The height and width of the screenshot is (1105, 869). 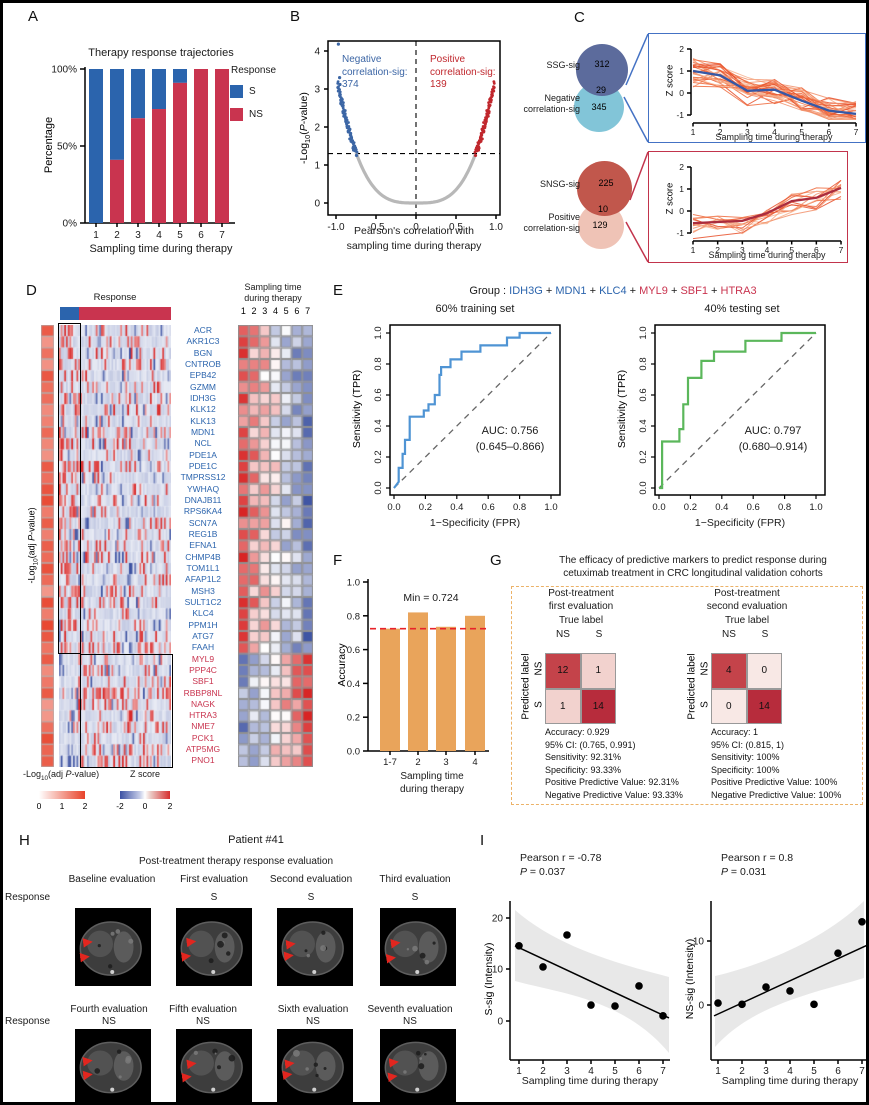 What do you see at coordinates (203, 341) in the screenshot?
I see `gene-label: AKR1C3` at bounding box center [203, 341].